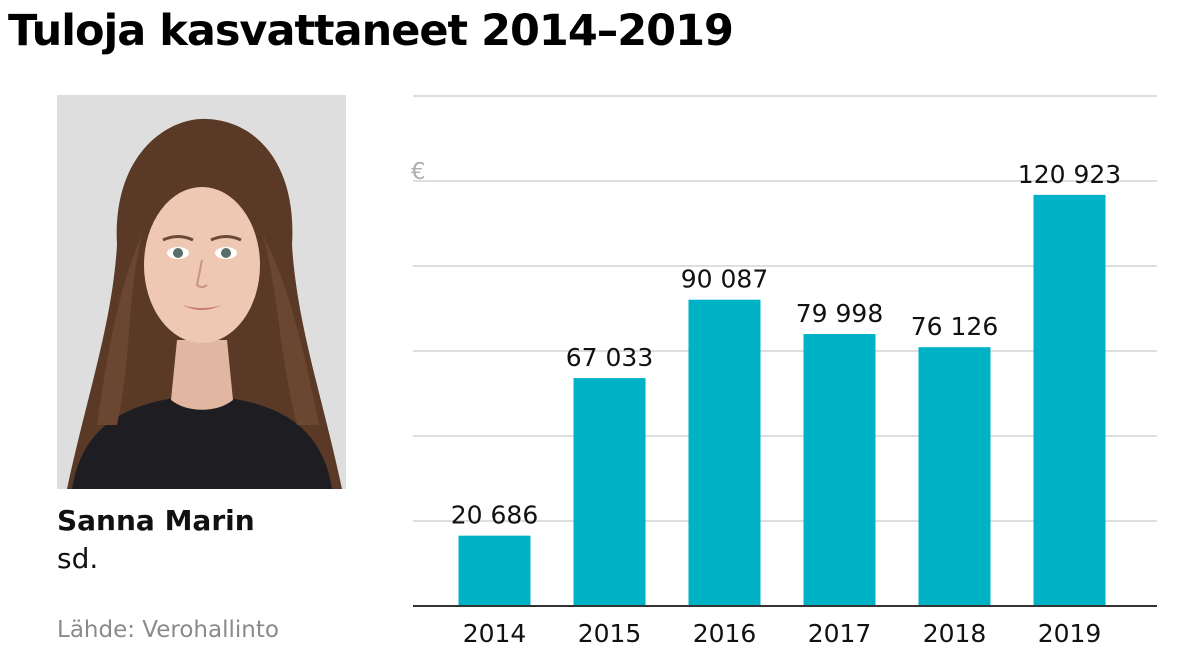  What do you see at coordinates (1069, 174) in the screenshot?
I see `value-label-2019: 120 923` at bounding box center [1069, 174].